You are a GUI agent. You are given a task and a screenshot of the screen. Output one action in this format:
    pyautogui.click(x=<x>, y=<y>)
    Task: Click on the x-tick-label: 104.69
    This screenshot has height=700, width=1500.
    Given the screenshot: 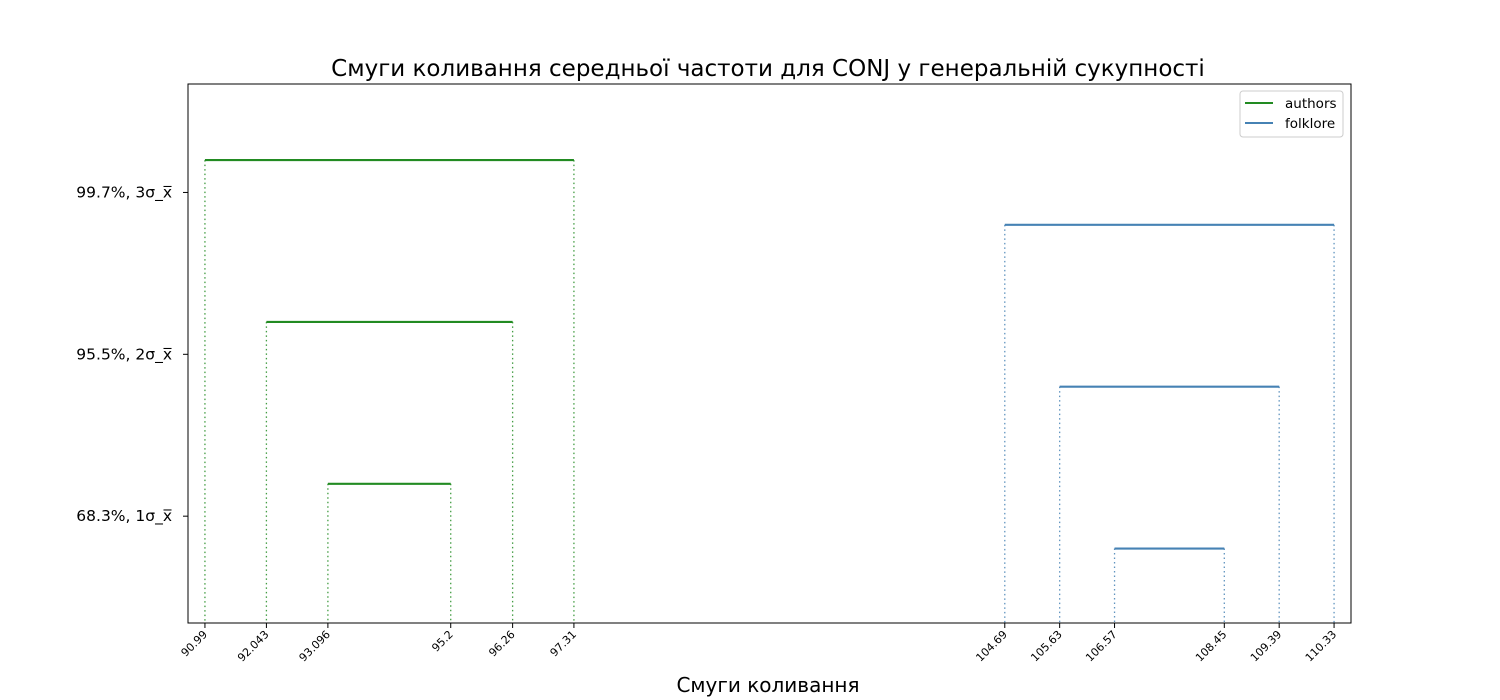 What is the action you would take?
    pyautogui.click(x=991, y=646)
    